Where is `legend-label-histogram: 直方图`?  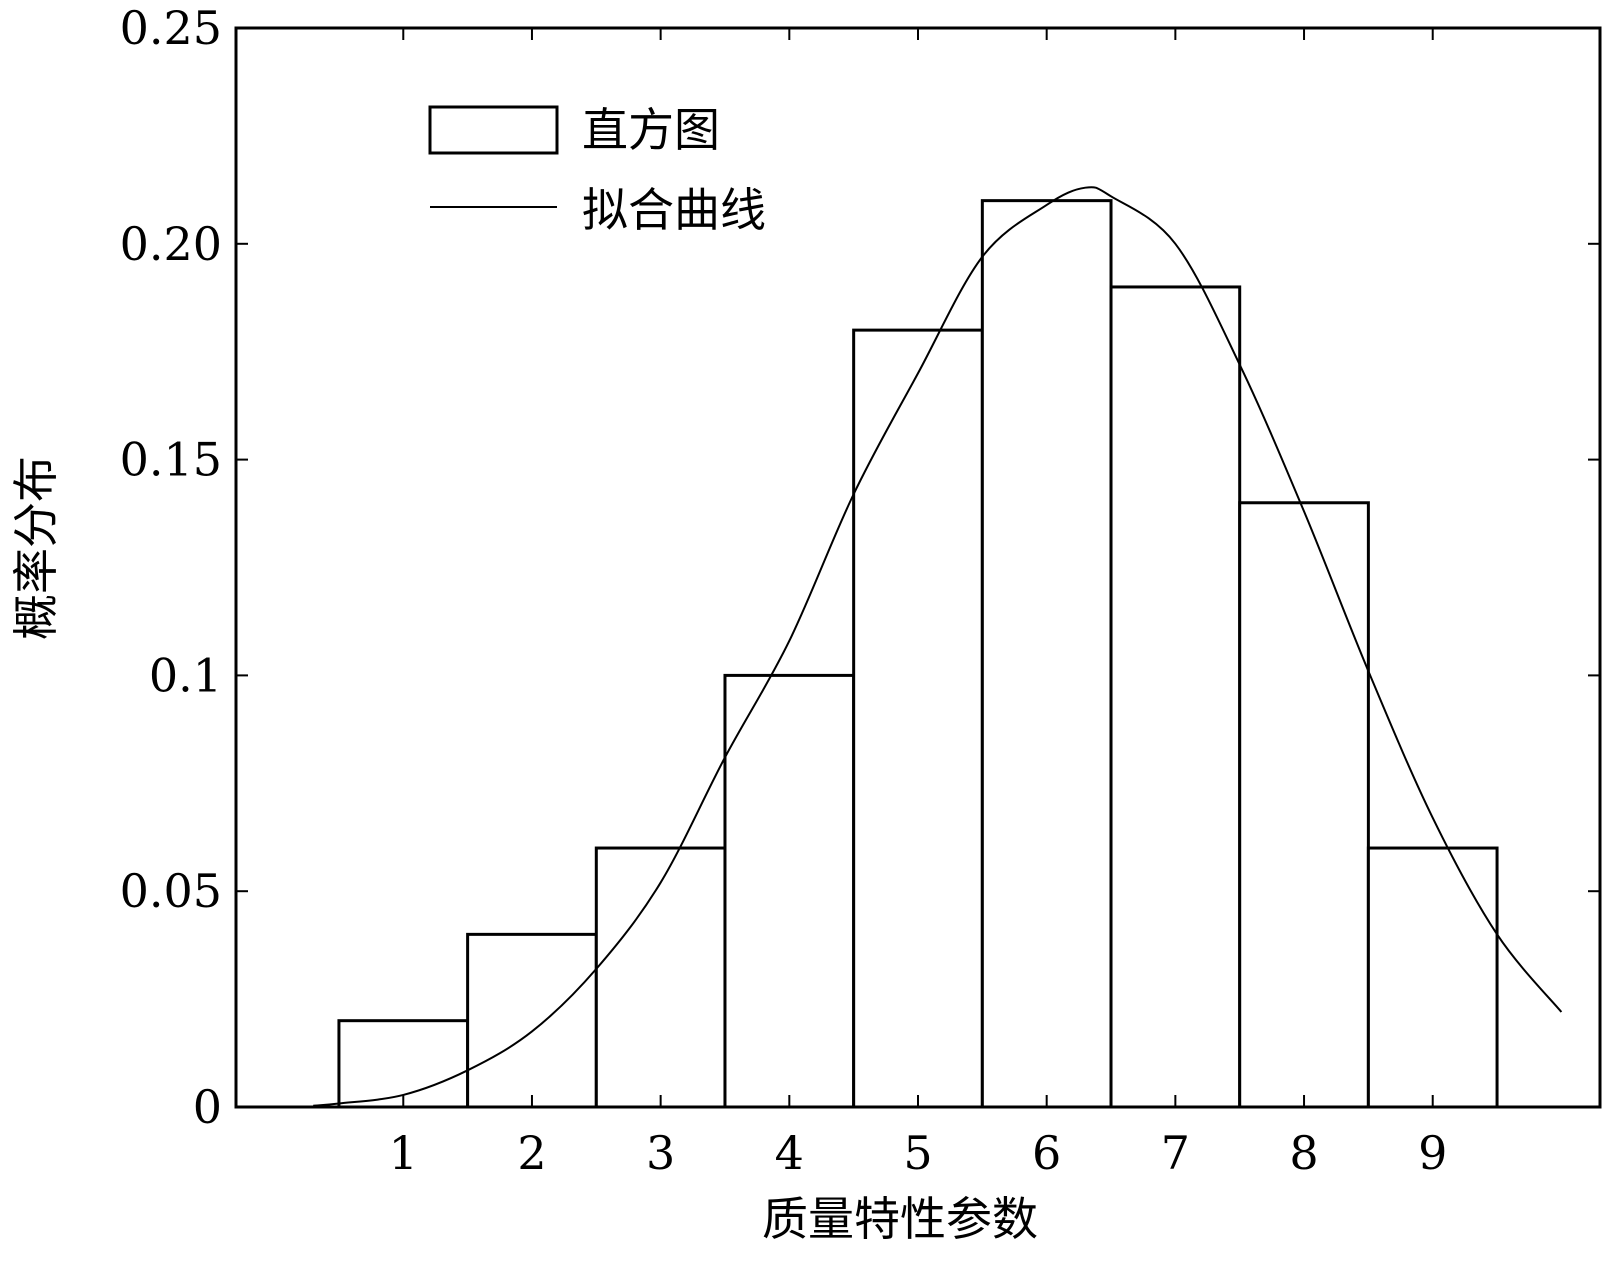 legend-label-histogram: 直方图 is located at coordinates (651, 130).